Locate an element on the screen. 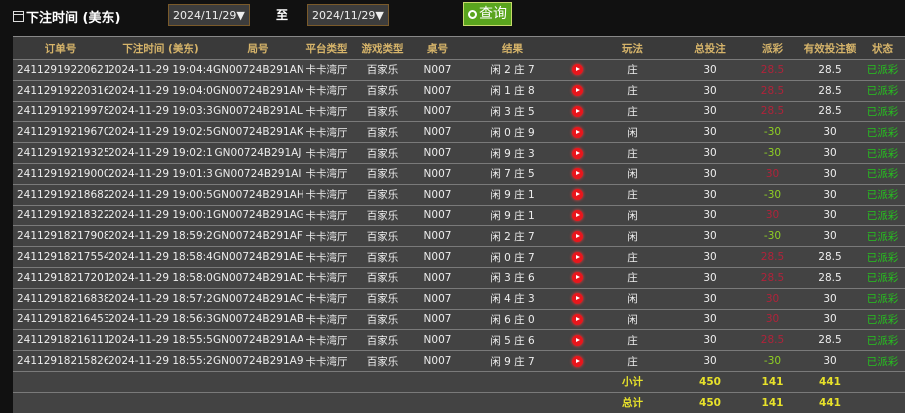  order-id-cell: 241129192196703 is located at coordinates (60, 132).